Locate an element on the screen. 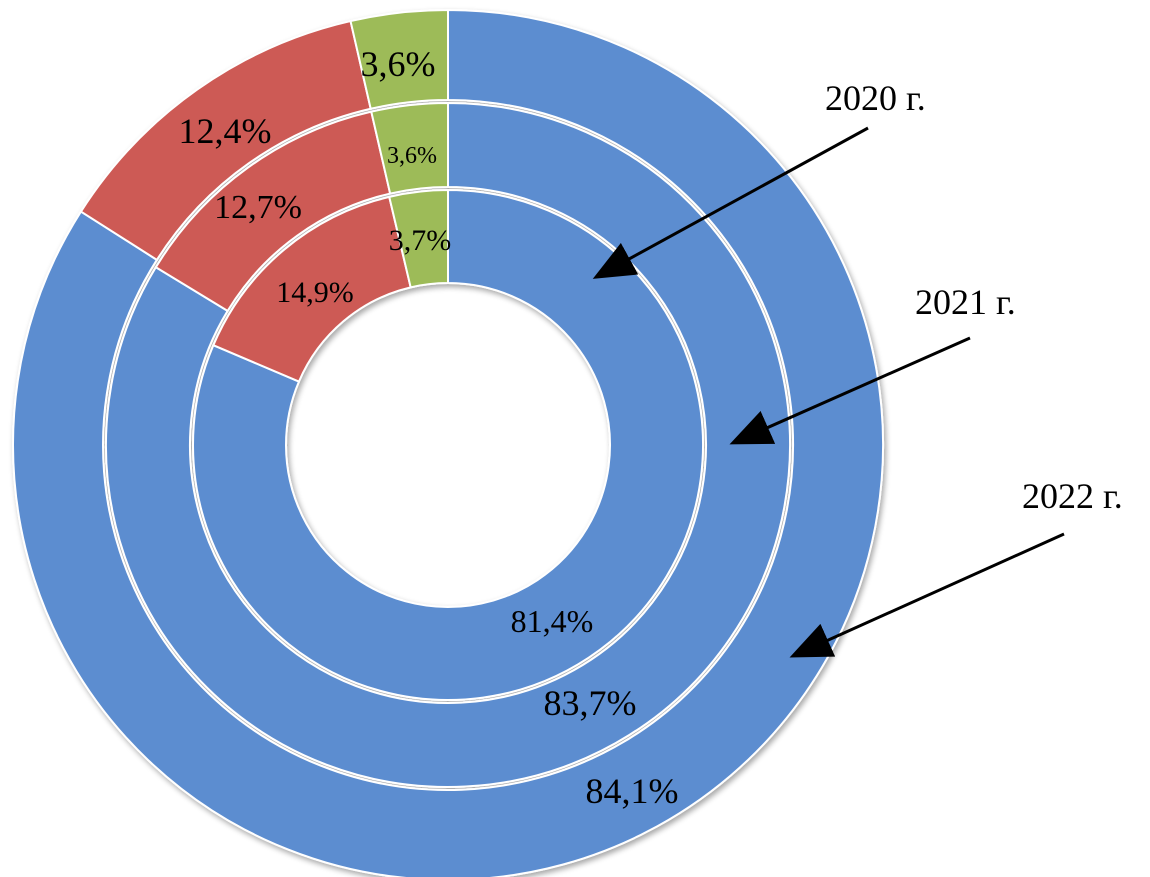 This screenshot has width=1150, height=877. year-label-1: 2020 г. is located at coordinates (875, 98).